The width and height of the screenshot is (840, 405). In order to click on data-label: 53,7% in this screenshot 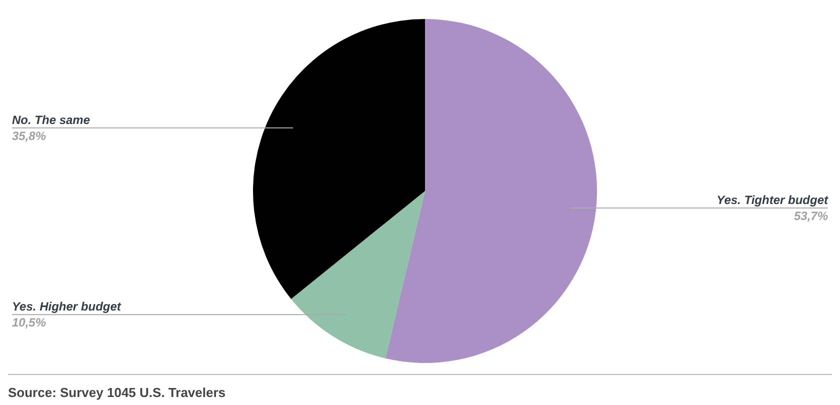, I will do `click(811, 215)`.